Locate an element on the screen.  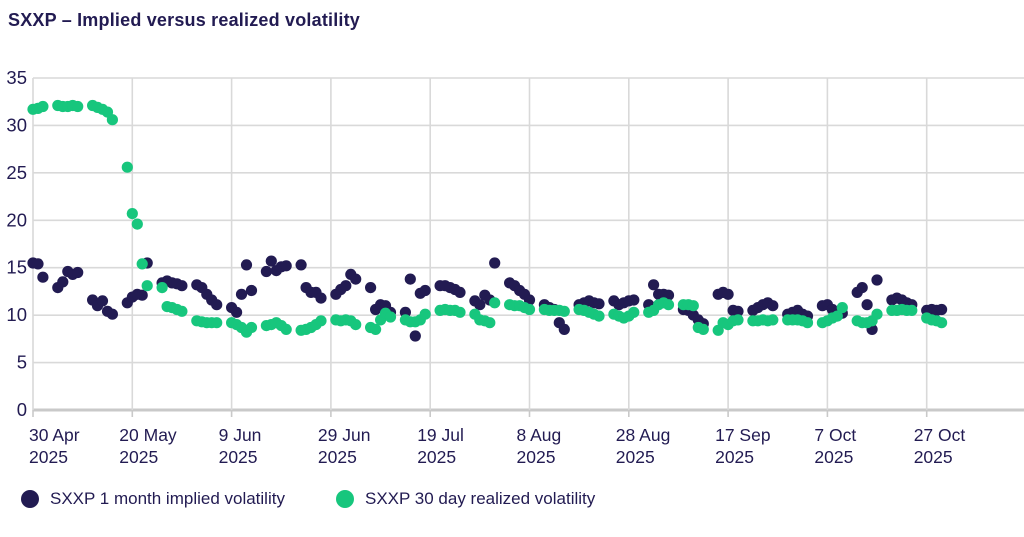
svg-text: 19 Jul is located at coordinates (440, 435).